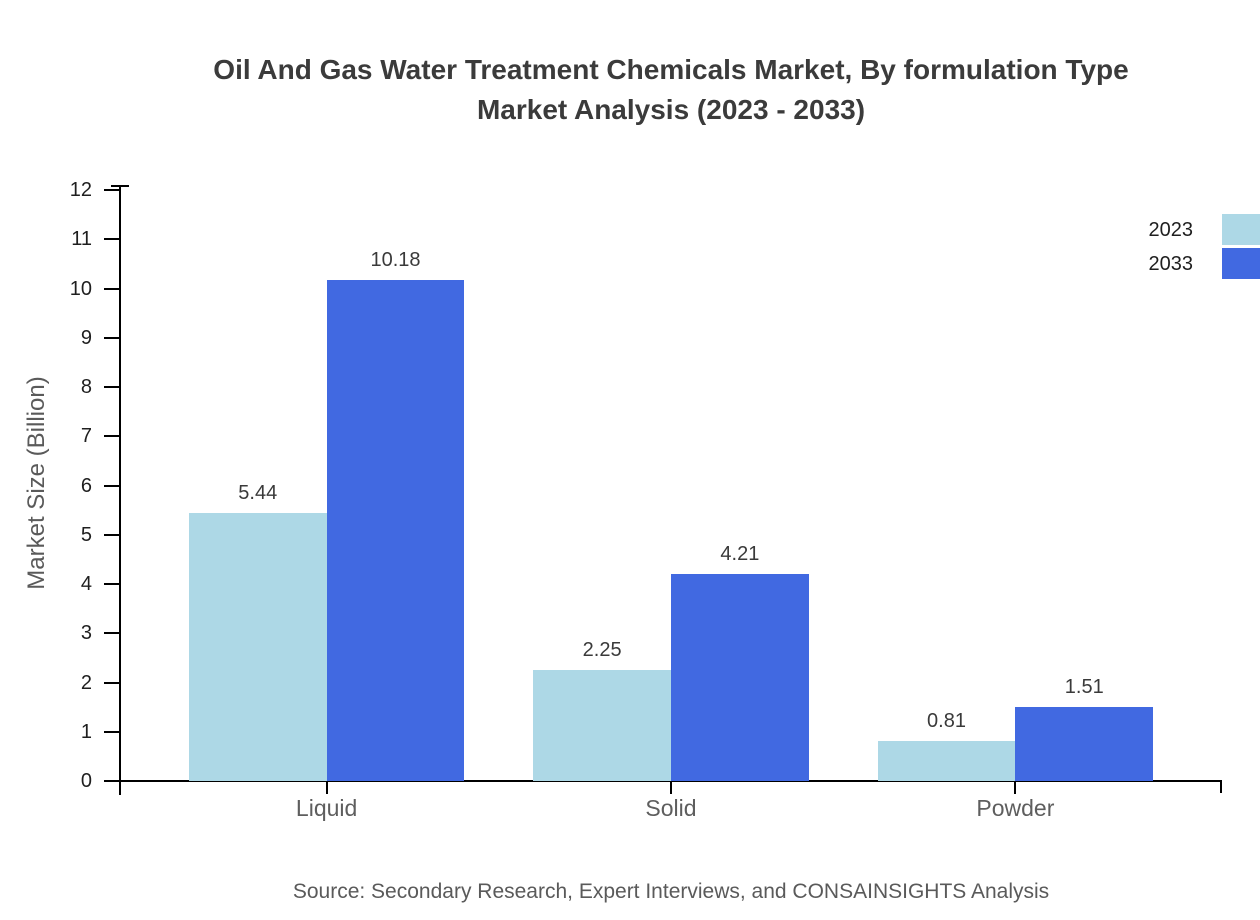 The image size is (1260, 920). I want to click on y-tick-label: 8, so click(86, 387).